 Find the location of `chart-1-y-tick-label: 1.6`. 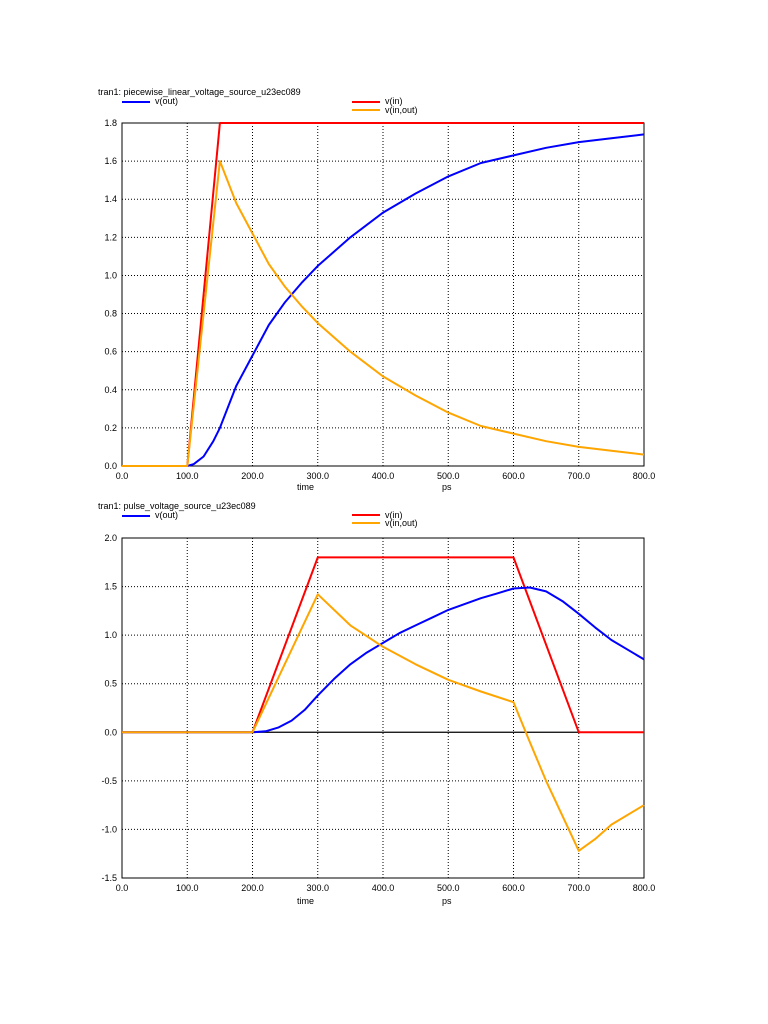

chart-1-y-tick-label: 1.6 is located at coordinates (110, 161).